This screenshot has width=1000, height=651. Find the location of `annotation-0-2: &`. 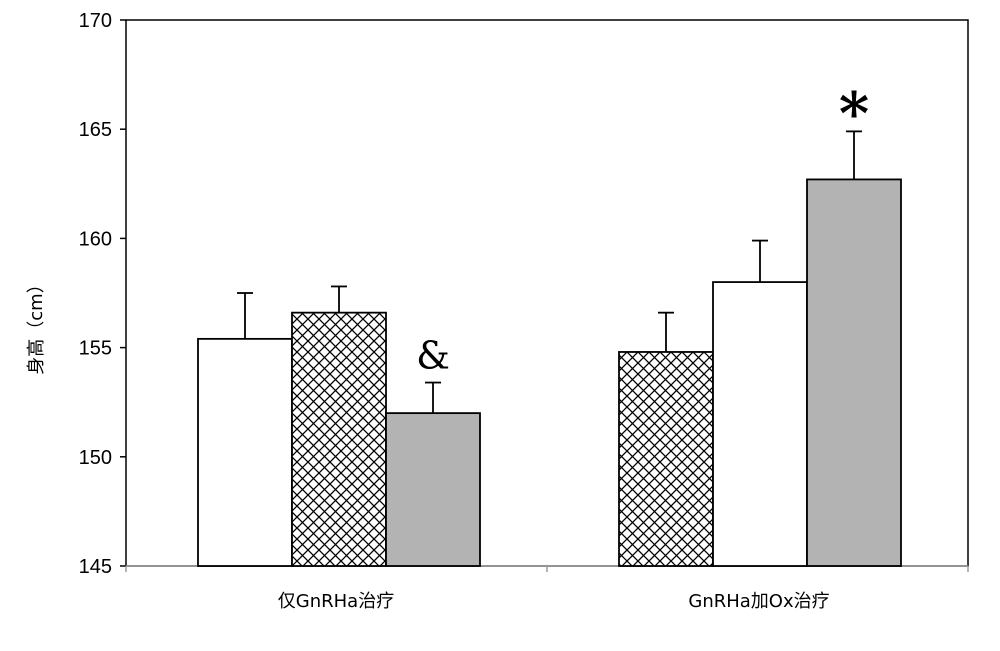

annotation-0-2: & is located at coordinates (433, 356).